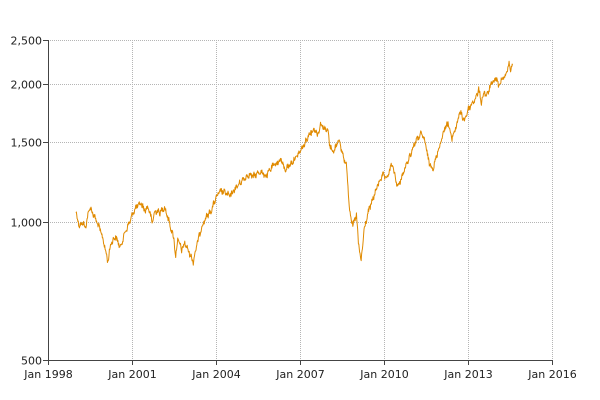 This screenshot has width=600, height=400. Describe the element at coordinates (551, 374) in the screenshot. I see `x-tick-label: Jan 2016` at that location.